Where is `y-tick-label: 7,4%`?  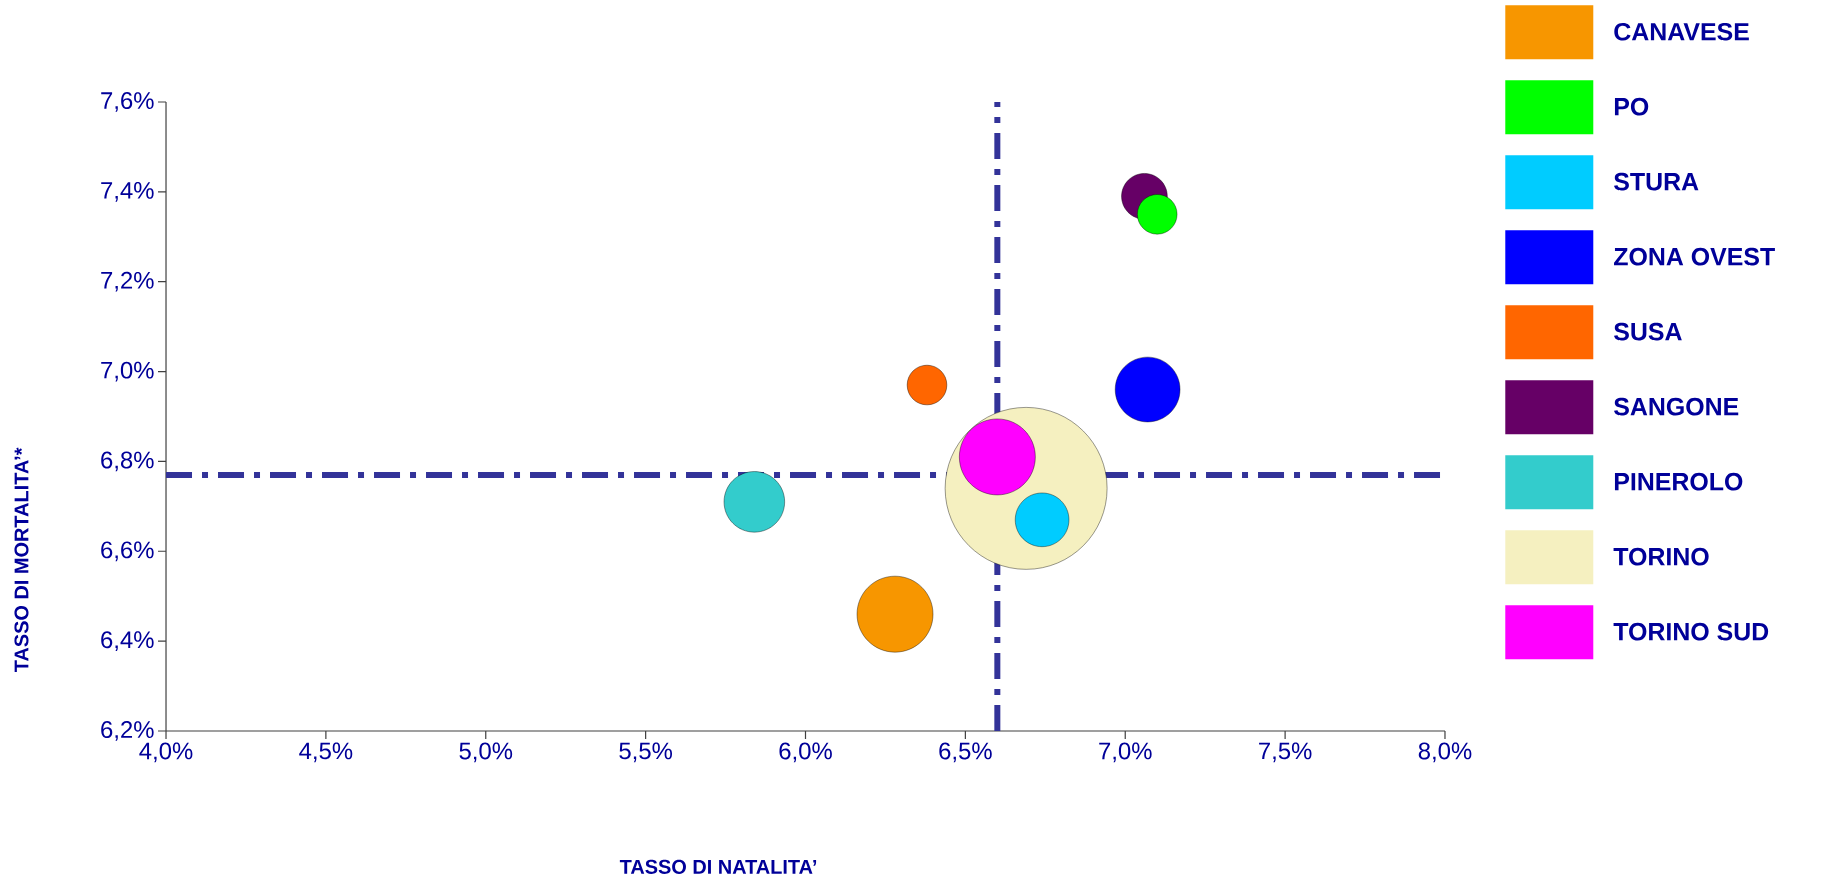 y-tick-label: 7,4% is located at coordinates (127, 192).